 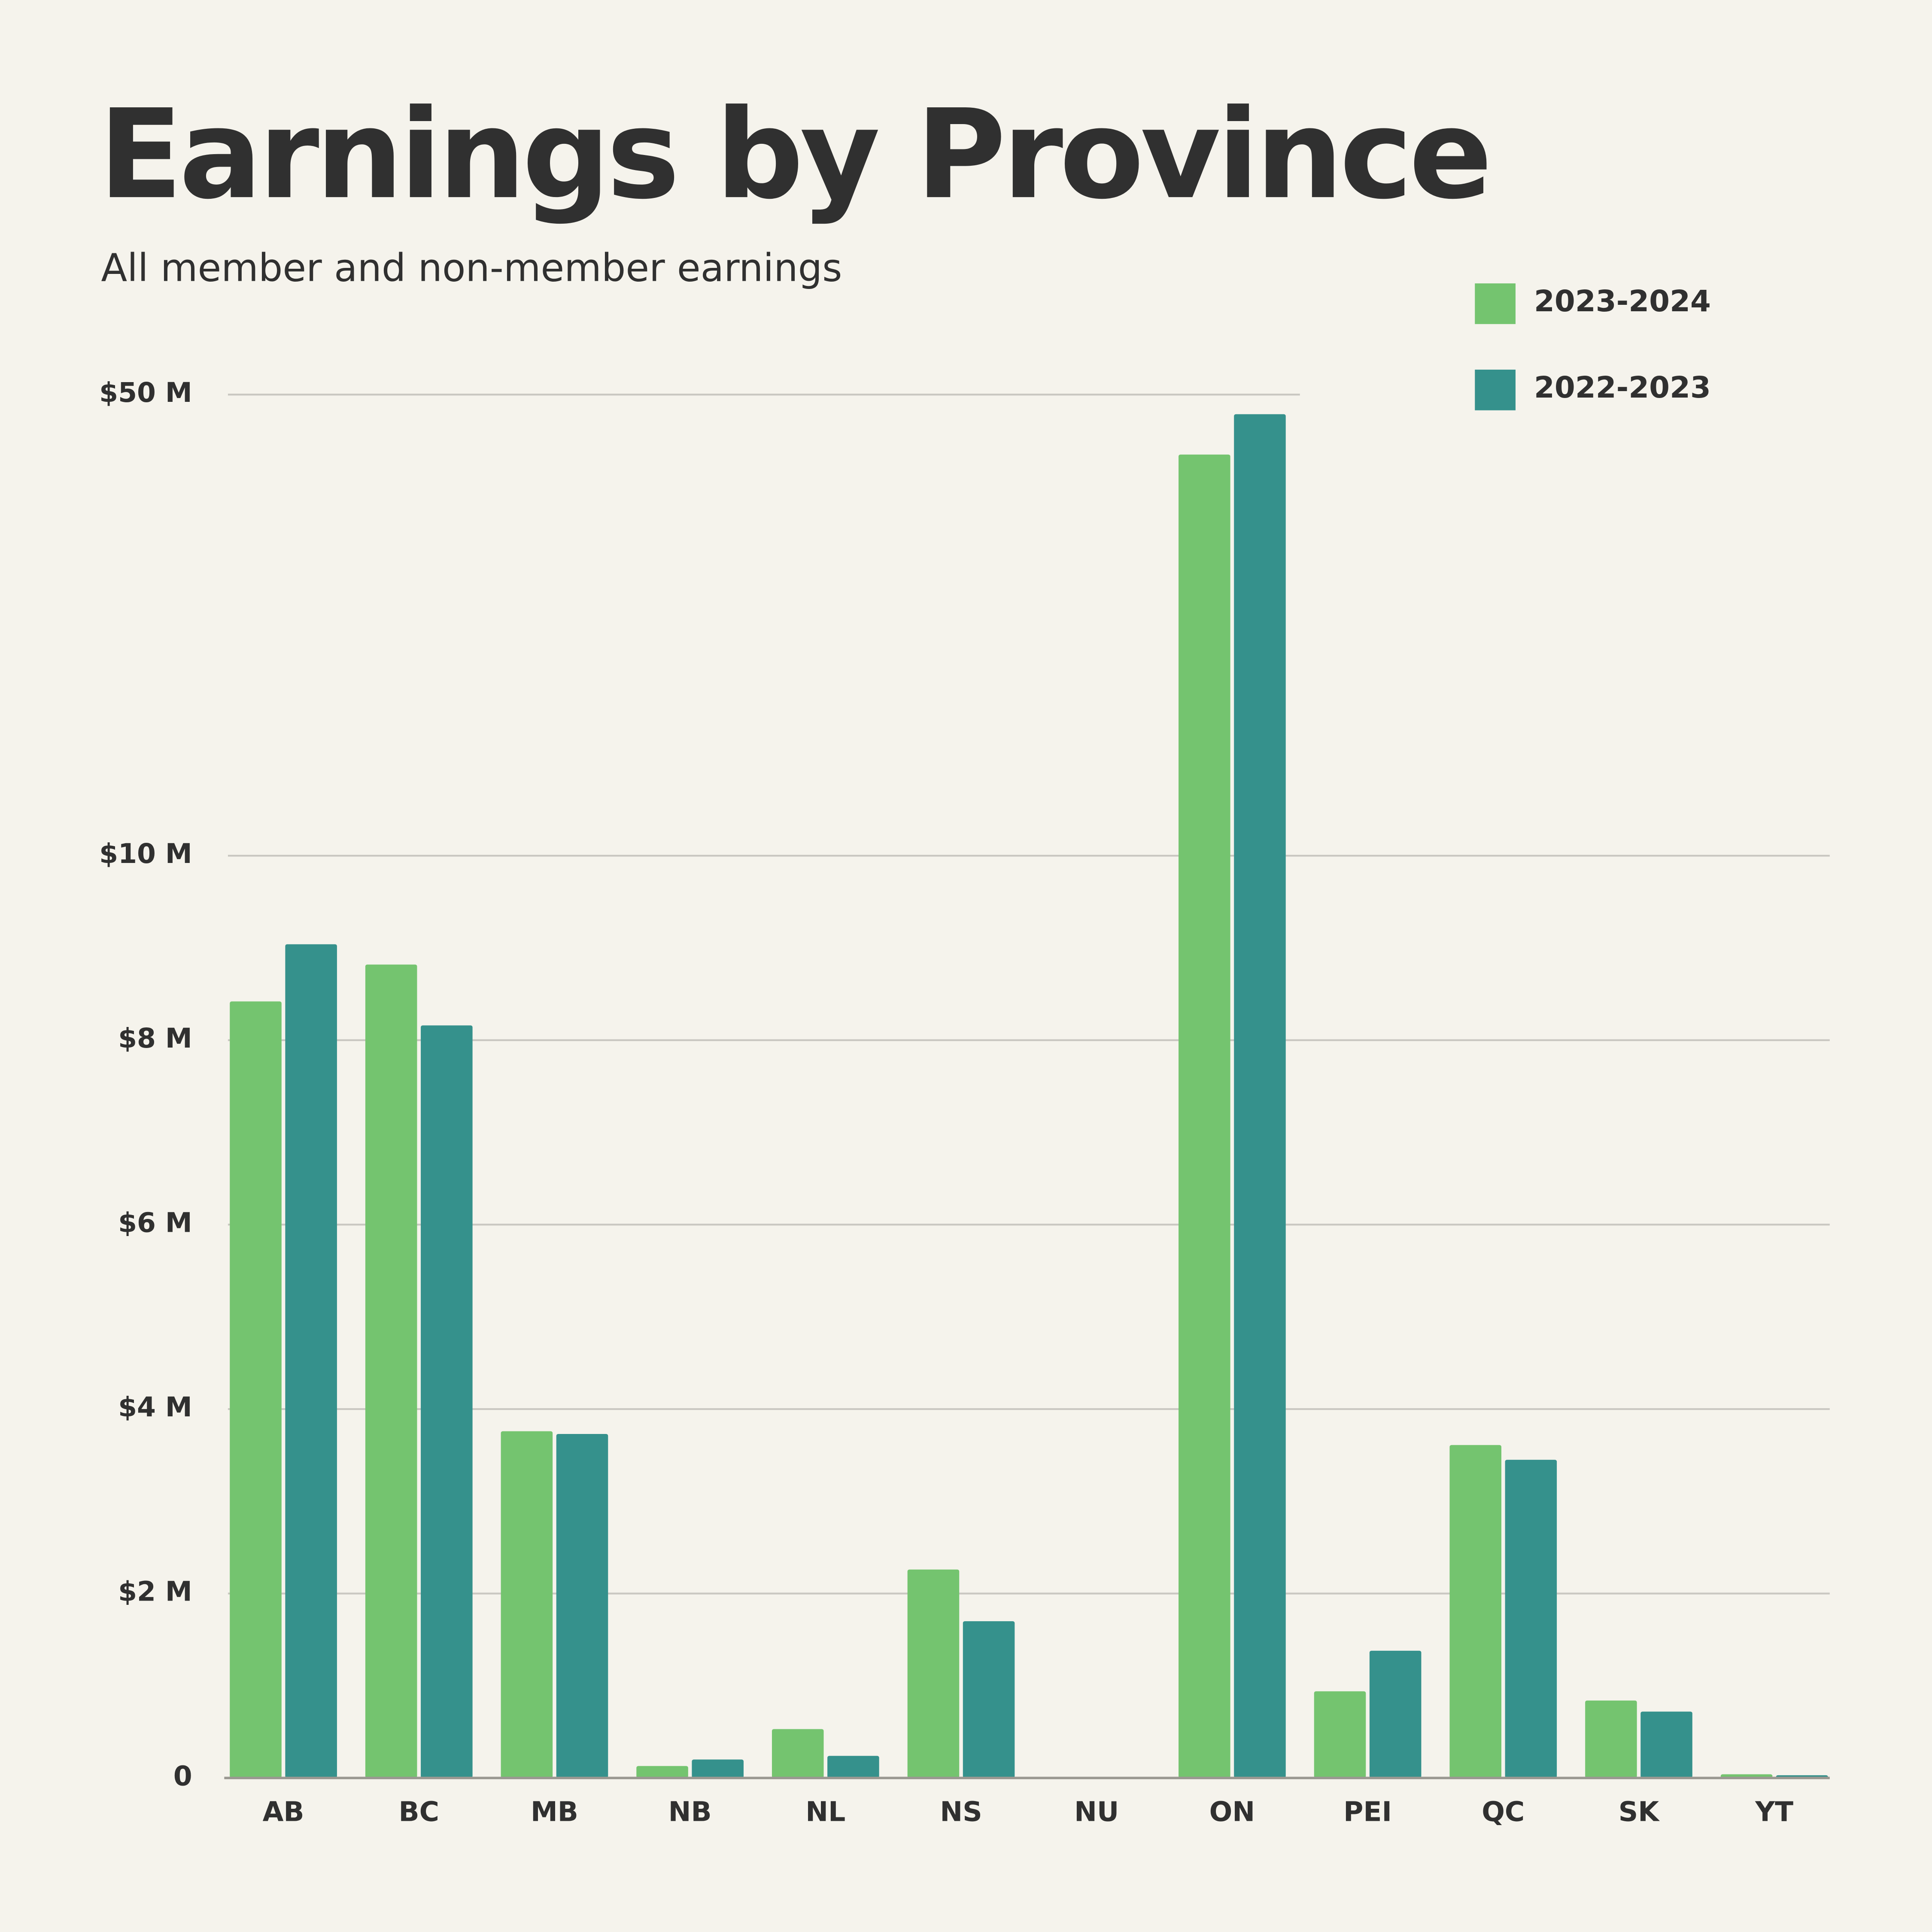 I want to click on x-tick-label: NL, so click(x=825, y=1812).